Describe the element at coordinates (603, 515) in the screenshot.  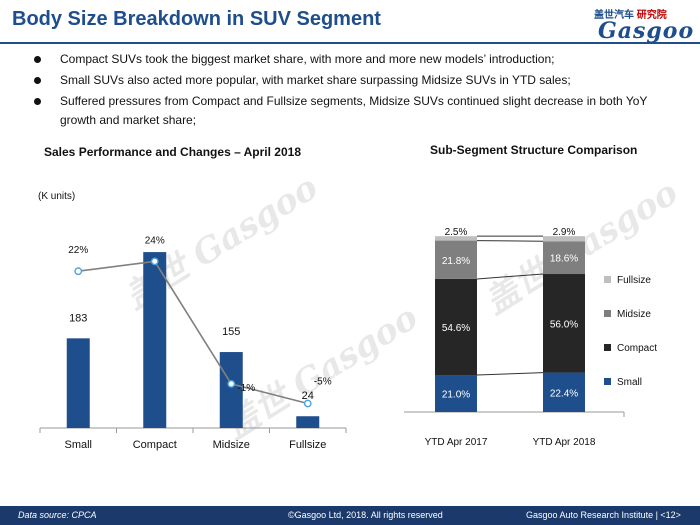
I see `footer-institute: Gasgoo Auto Research Institute | <12>` at that location.